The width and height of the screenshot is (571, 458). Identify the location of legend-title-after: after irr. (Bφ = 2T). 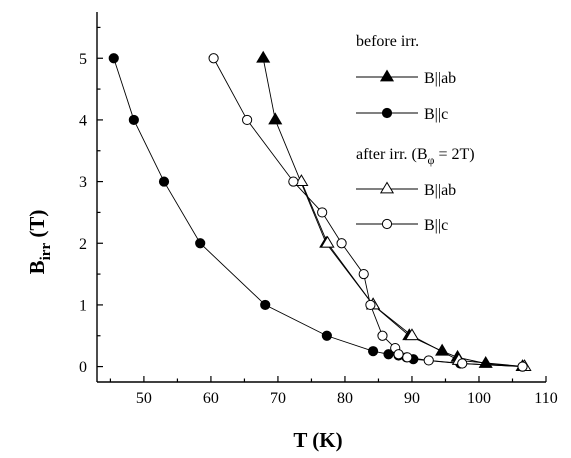
(415, 156).